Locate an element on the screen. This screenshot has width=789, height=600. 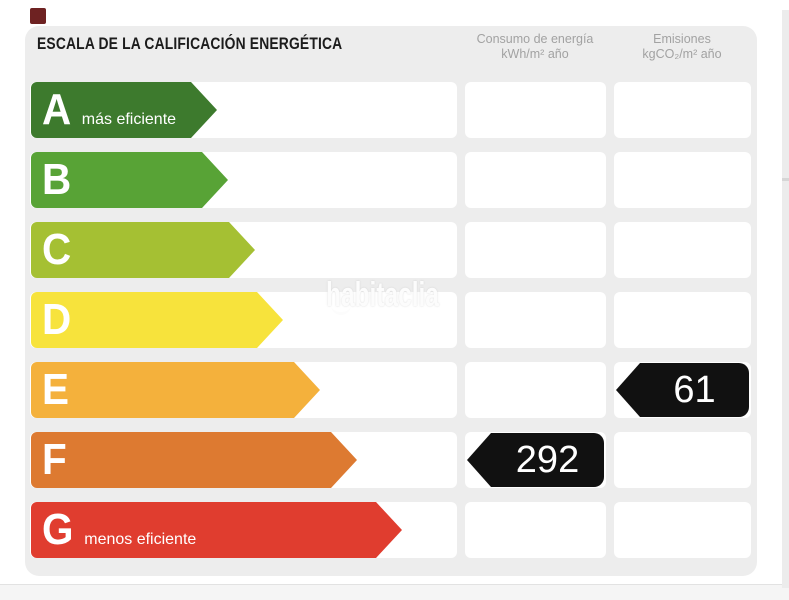
rating-bar-f: F is located at coordinates (194, 460).